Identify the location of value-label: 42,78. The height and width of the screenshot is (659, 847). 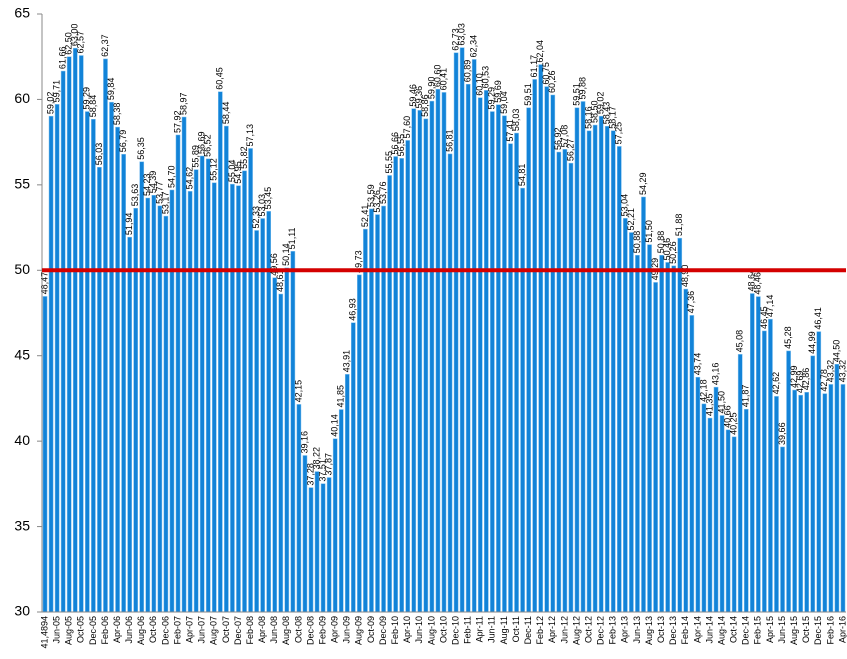
(824, 380).